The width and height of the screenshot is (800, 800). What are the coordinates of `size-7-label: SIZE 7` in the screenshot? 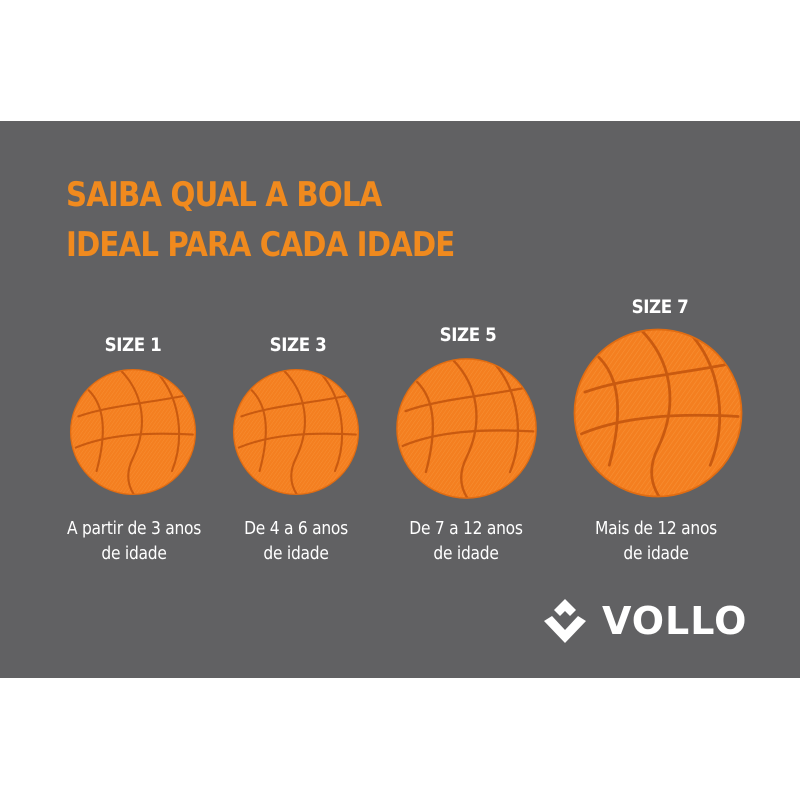 It's located at (660, 307).